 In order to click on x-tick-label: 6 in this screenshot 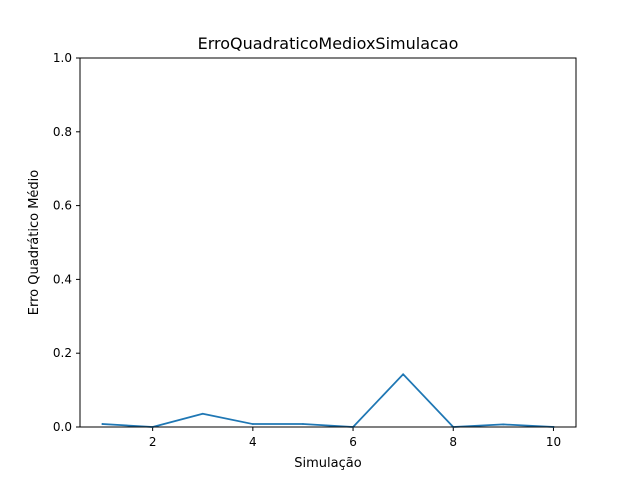, I will do `click(353, 442)`.